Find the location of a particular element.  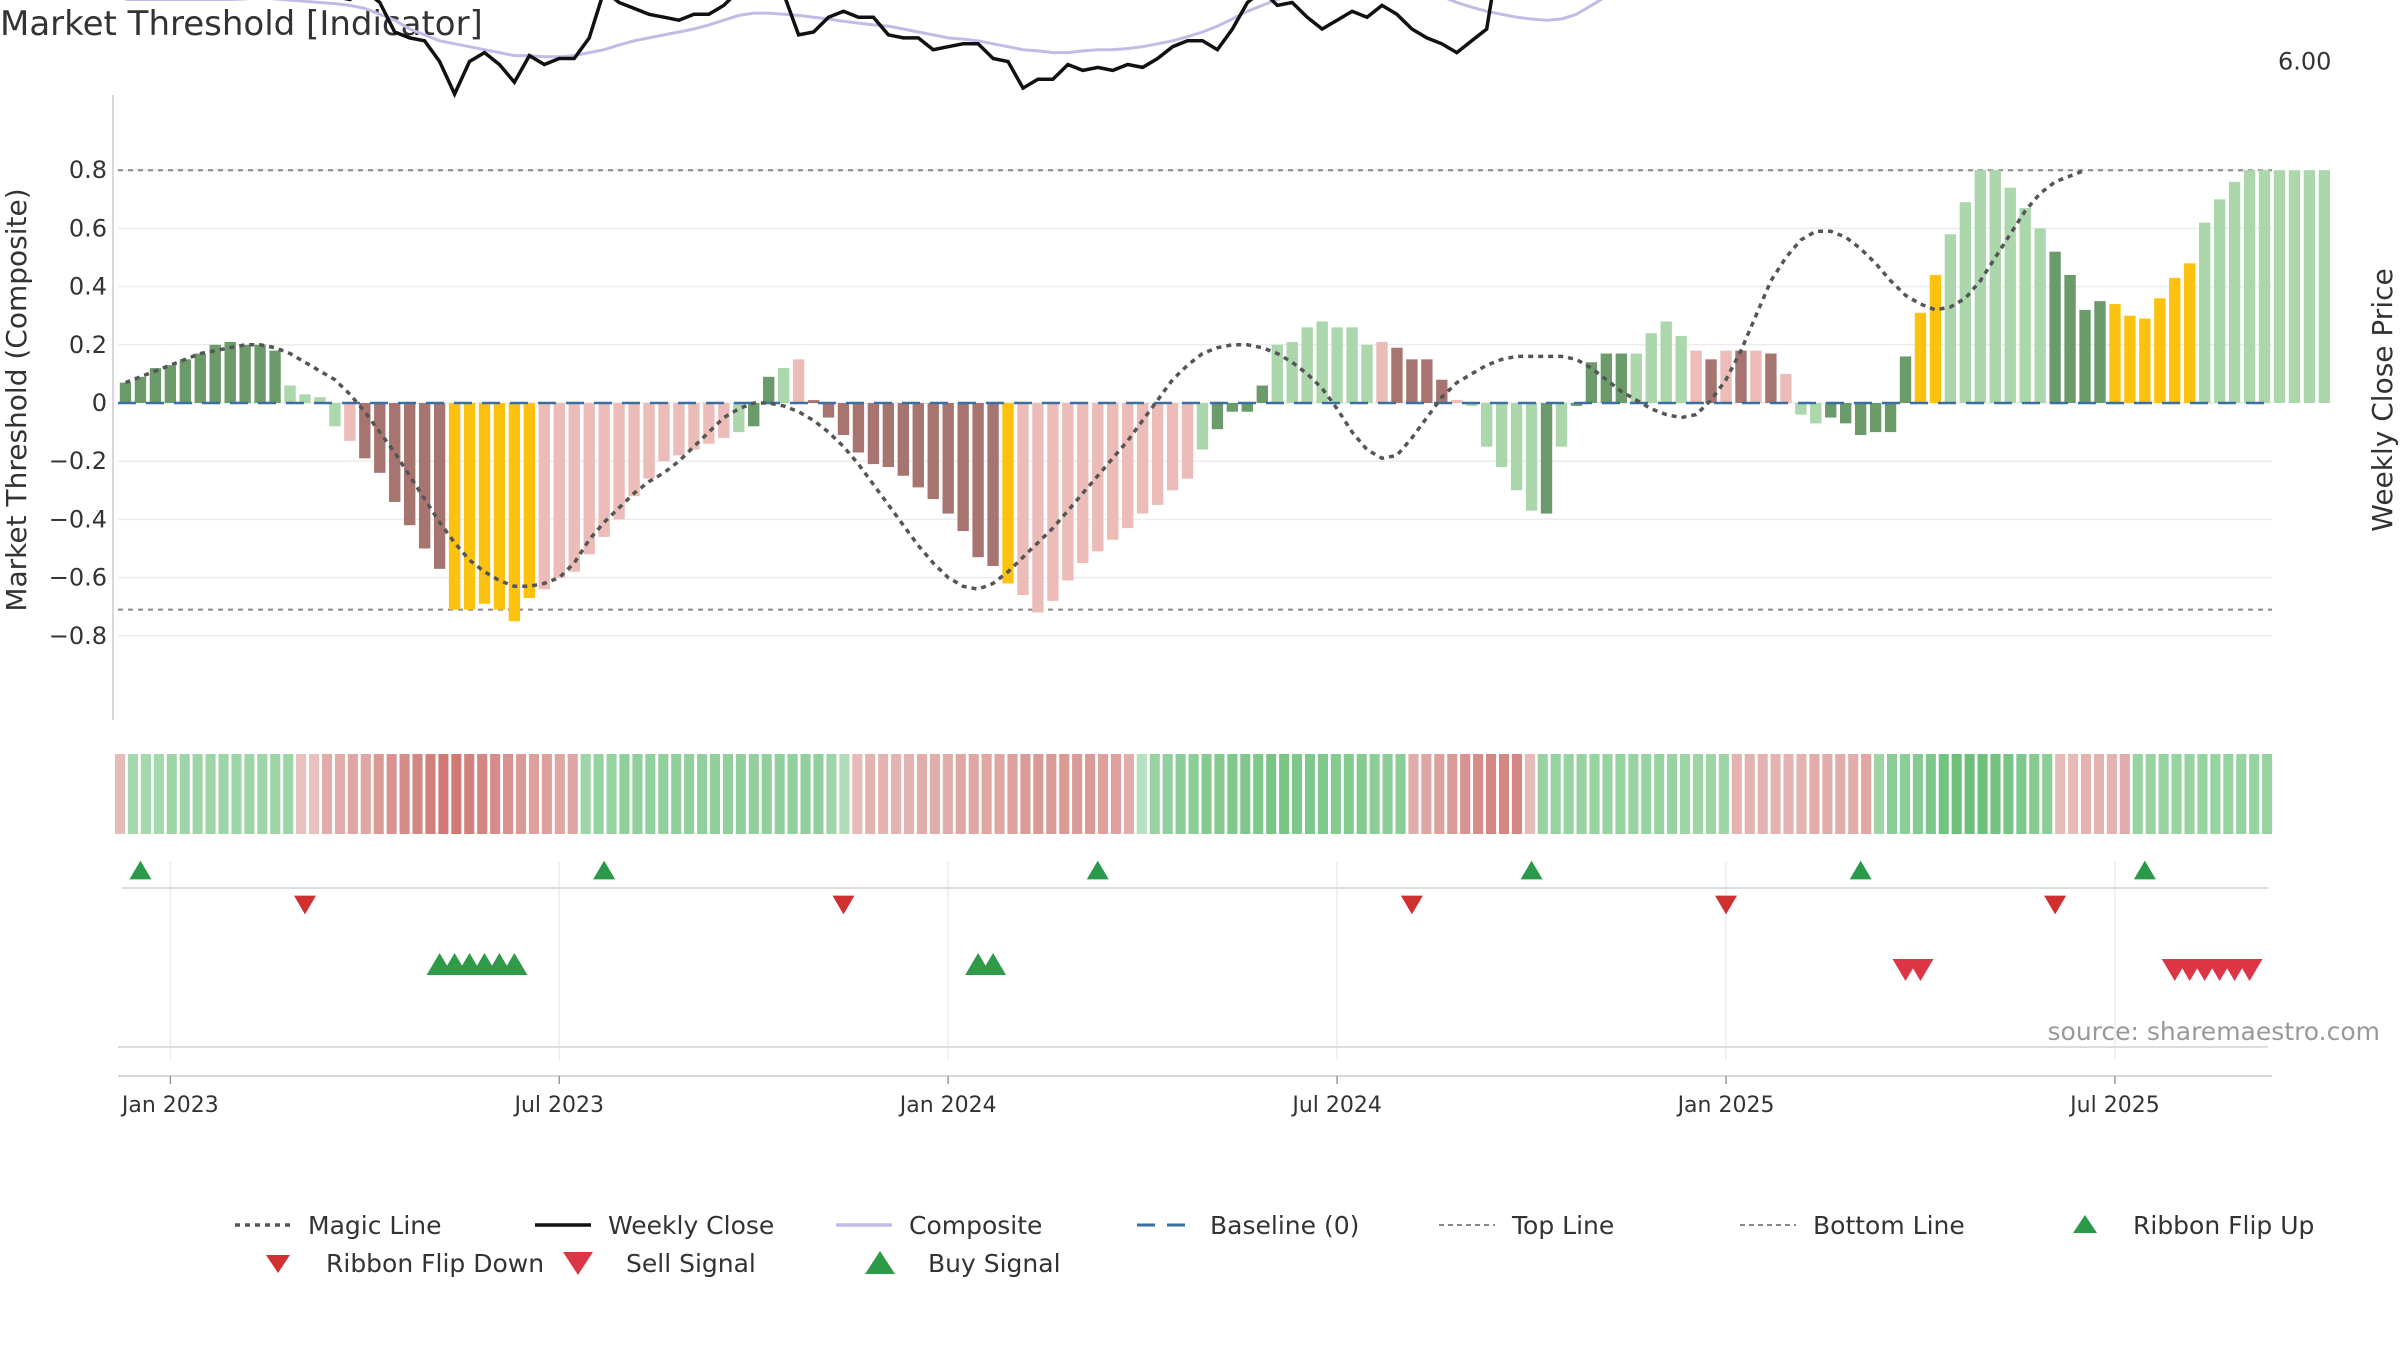

y-tick-label: 0 is located at coordinates (99, 403).